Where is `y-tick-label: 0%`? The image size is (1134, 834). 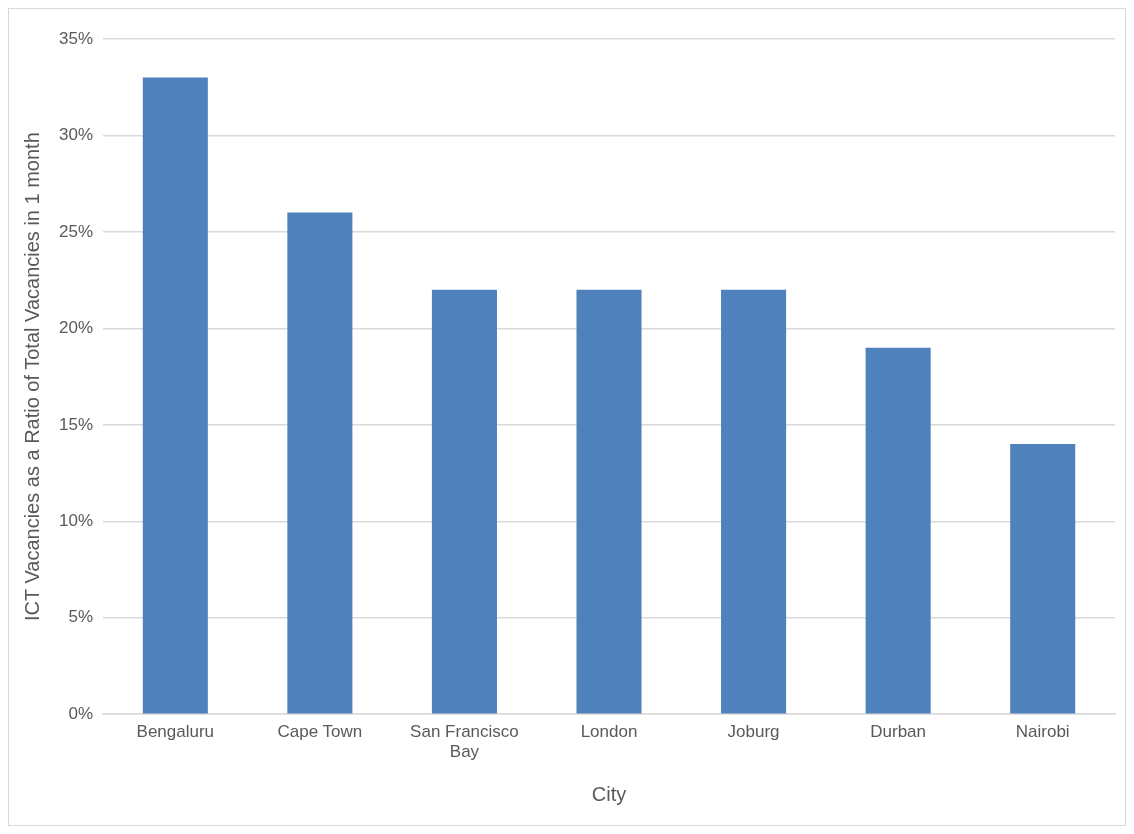
y-tick-label: 0% is located at coordinates (81, 713).